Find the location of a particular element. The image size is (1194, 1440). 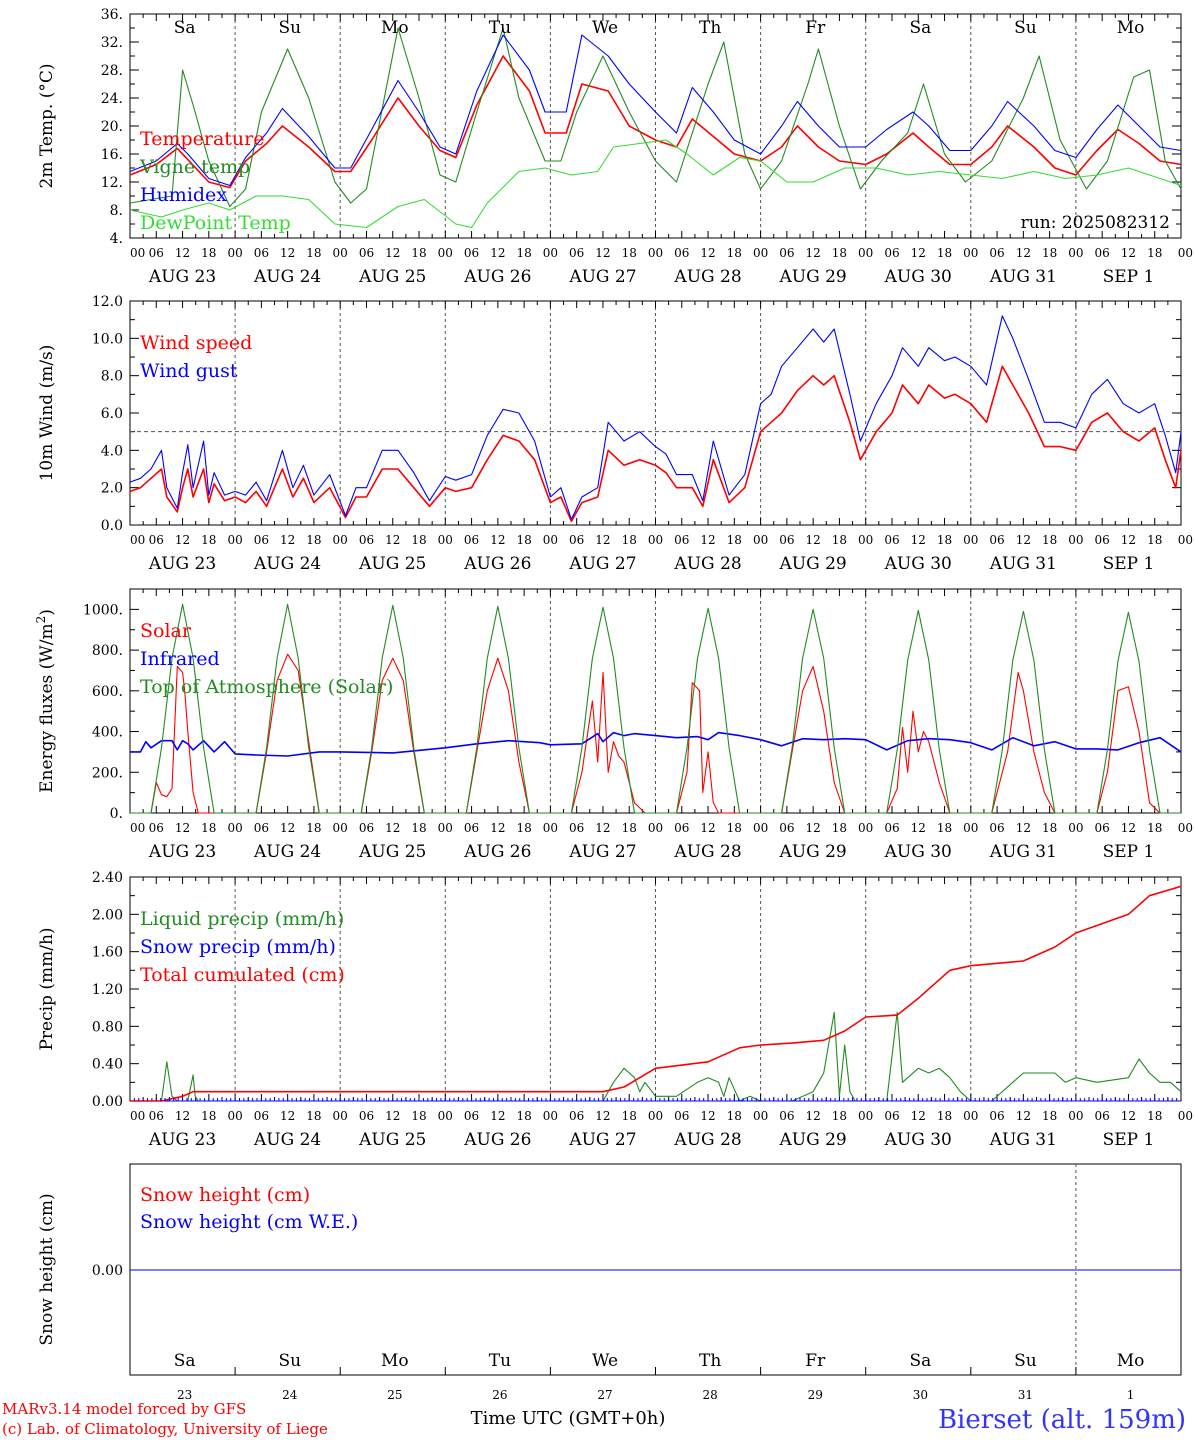

panel-frame is located at coordinates (655, 701).